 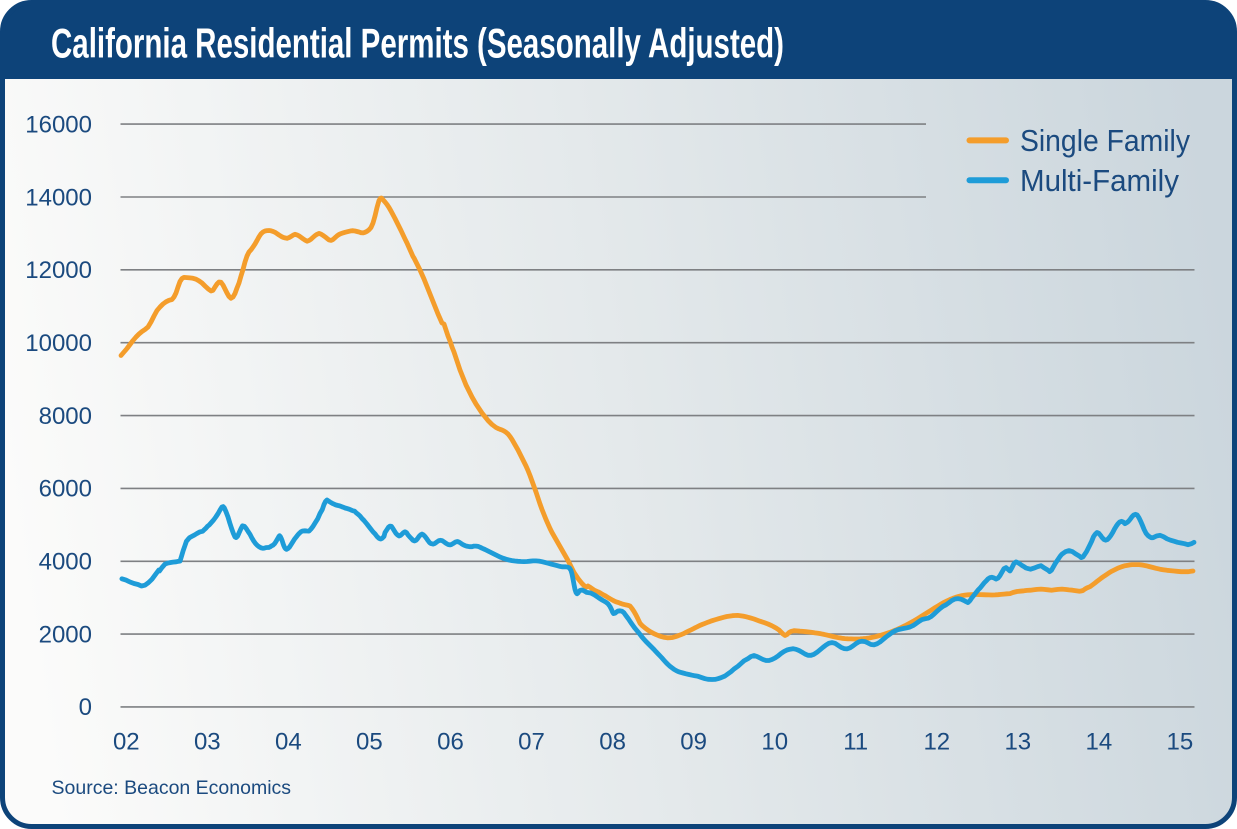 I want to click on svg-text: 06, so click(x=450, y=742).